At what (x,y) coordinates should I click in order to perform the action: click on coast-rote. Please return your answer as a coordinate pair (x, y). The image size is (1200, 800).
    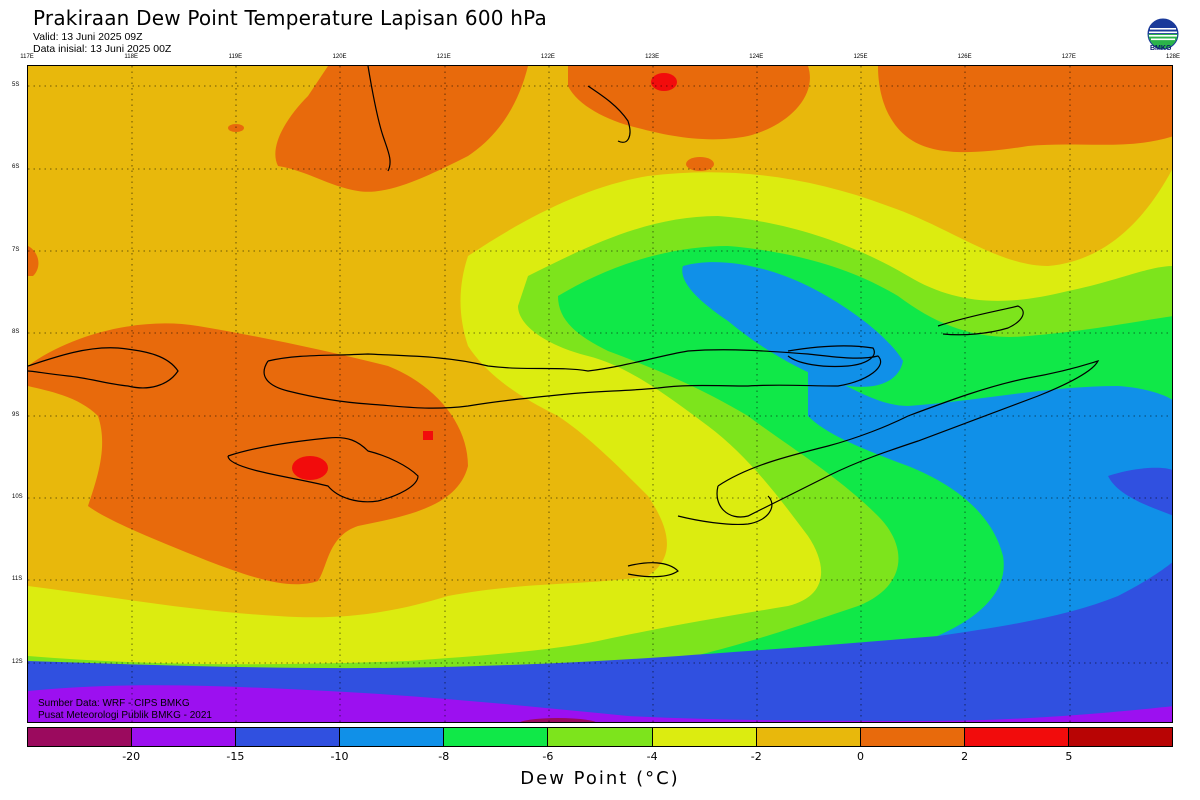
    Looking at the image, I should click on (653, 570).